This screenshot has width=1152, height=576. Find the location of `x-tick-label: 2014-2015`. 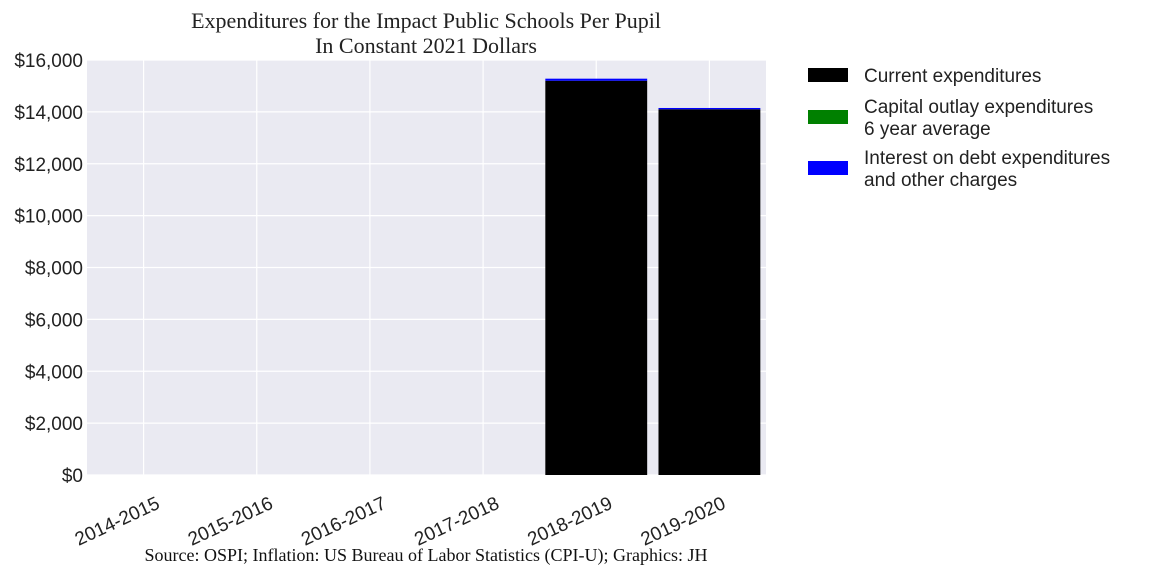

x-tick-label: 2014-2015 is located at coordinates (117, 521).